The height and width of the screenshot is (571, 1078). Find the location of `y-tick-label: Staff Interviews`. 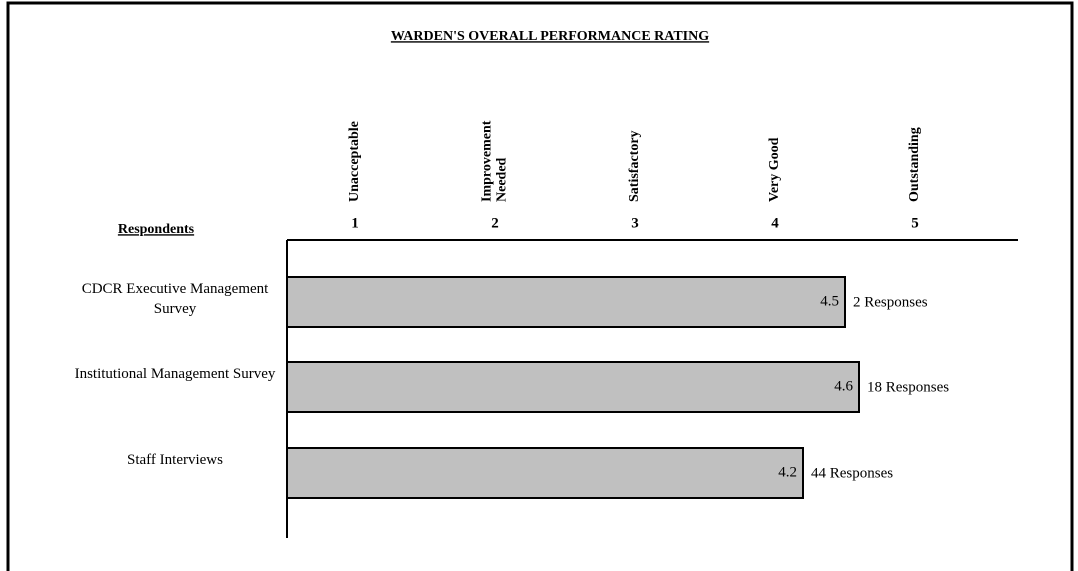

y-tick-label: Staff Interviews is located at coordinates (175, 460).